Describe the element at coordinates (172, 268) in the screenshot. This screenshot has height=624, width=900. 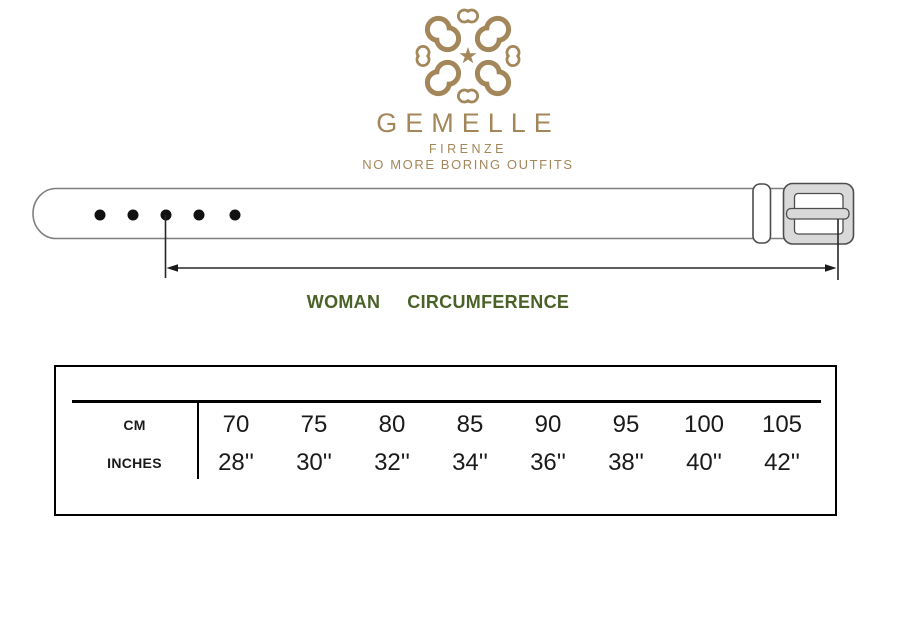
I see `arrowhead-left-icon` at that location.